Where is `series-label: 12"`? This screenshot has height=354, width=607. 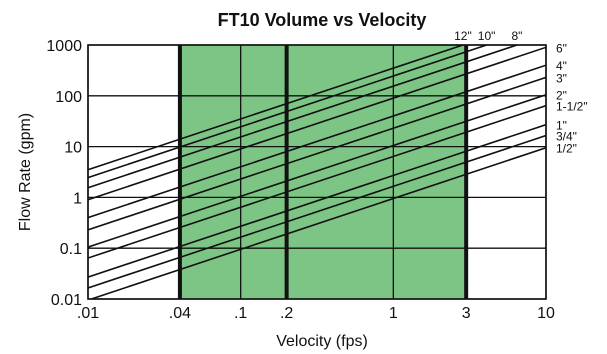 series-label: 12" is located at coordinates (463, 36).